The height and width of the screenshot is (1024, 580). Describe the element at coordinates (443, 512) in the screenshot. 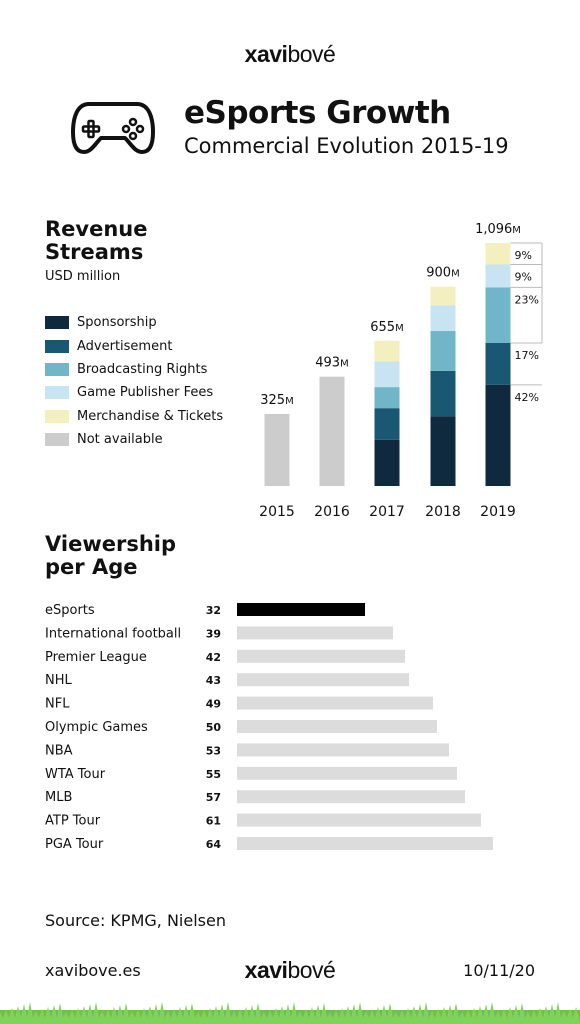

I see `revenue-year-label: 2018` at that location.